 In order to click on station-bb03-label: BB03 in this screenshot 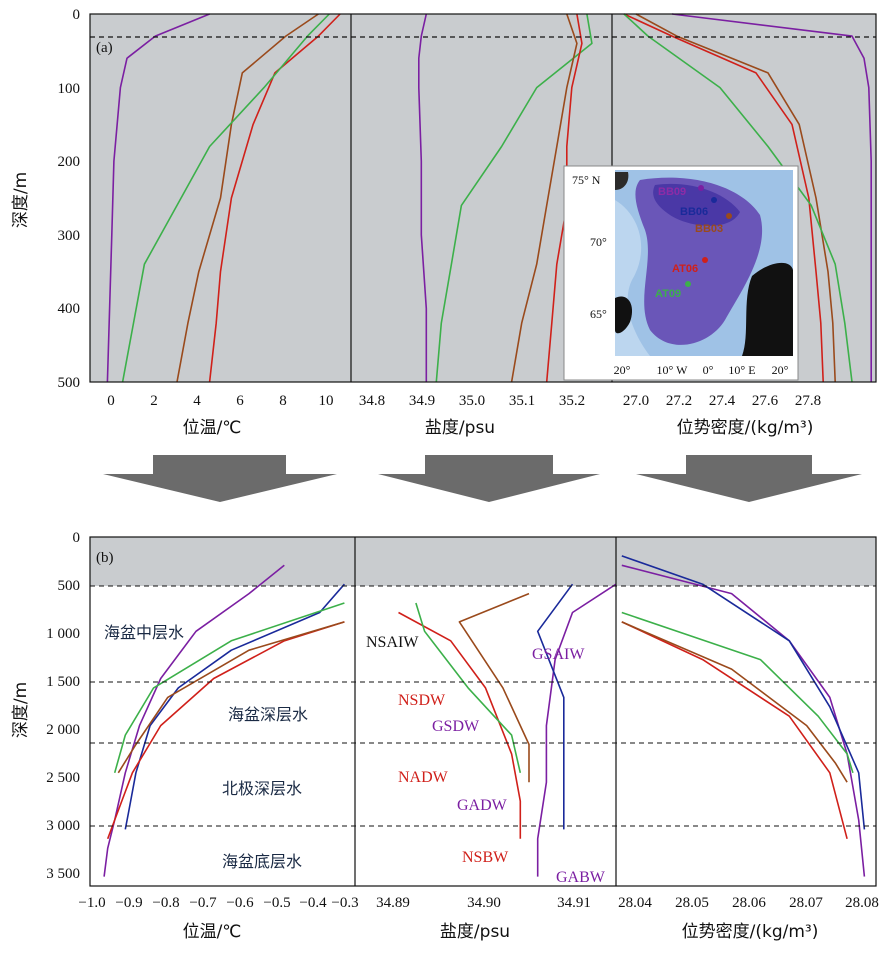, I will do `click(709, 229)`.